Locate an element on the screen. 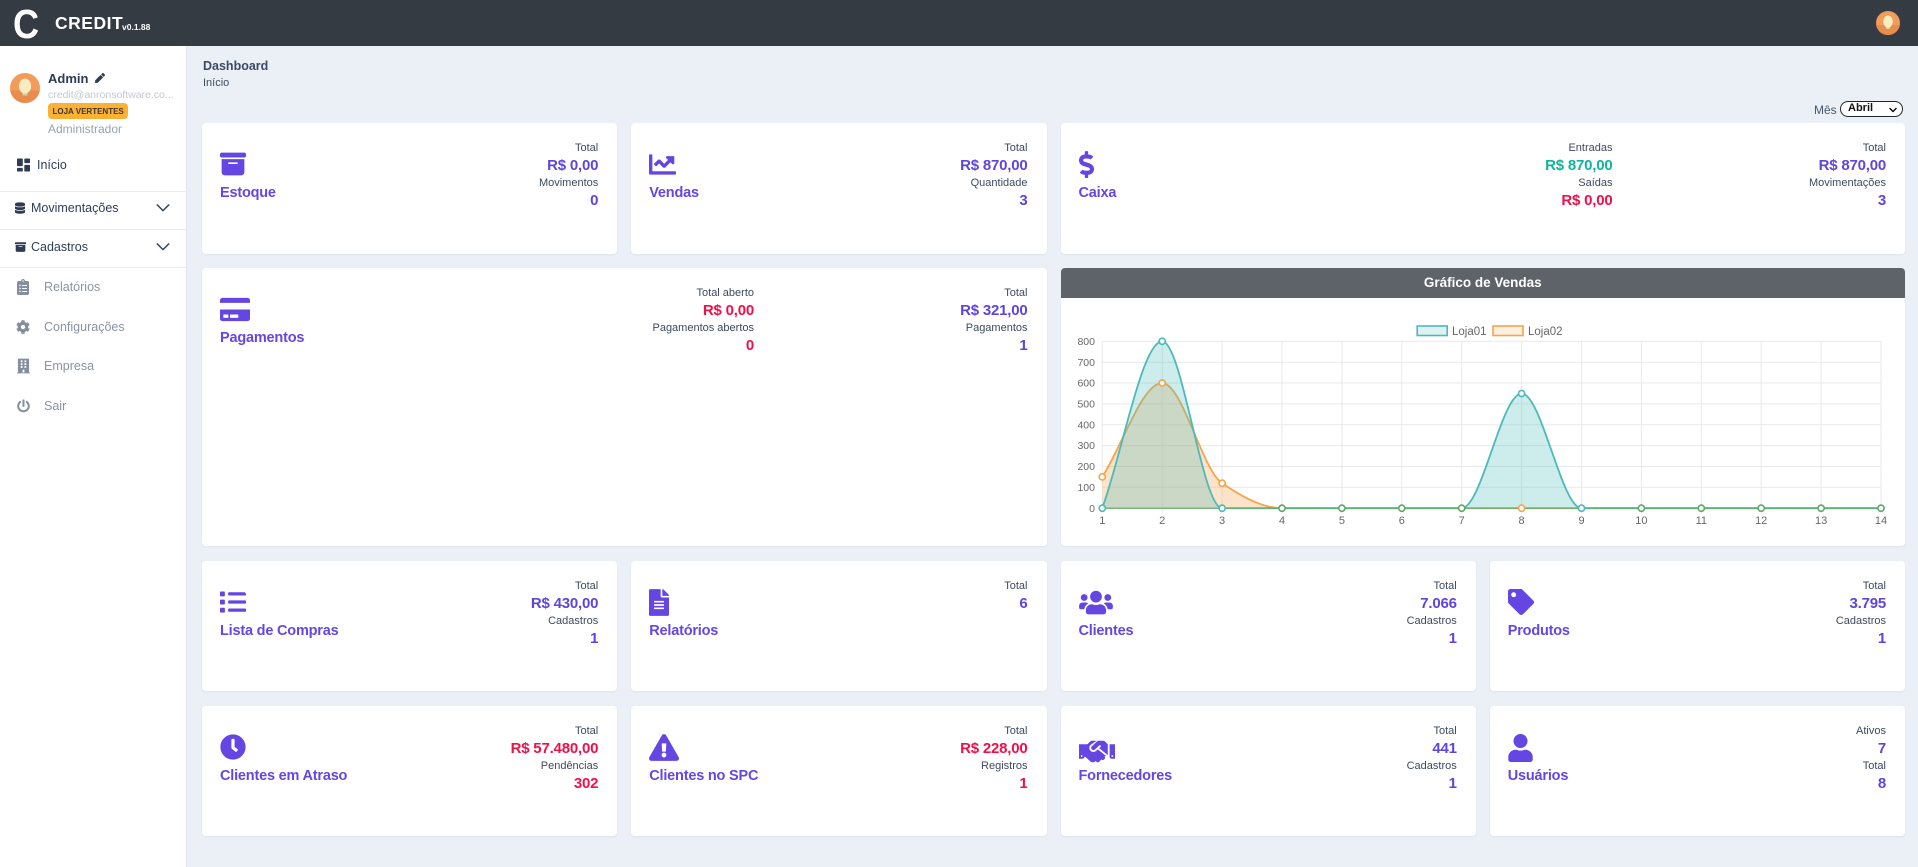  svg-text: 800 is located at coordinates (1086, 341).